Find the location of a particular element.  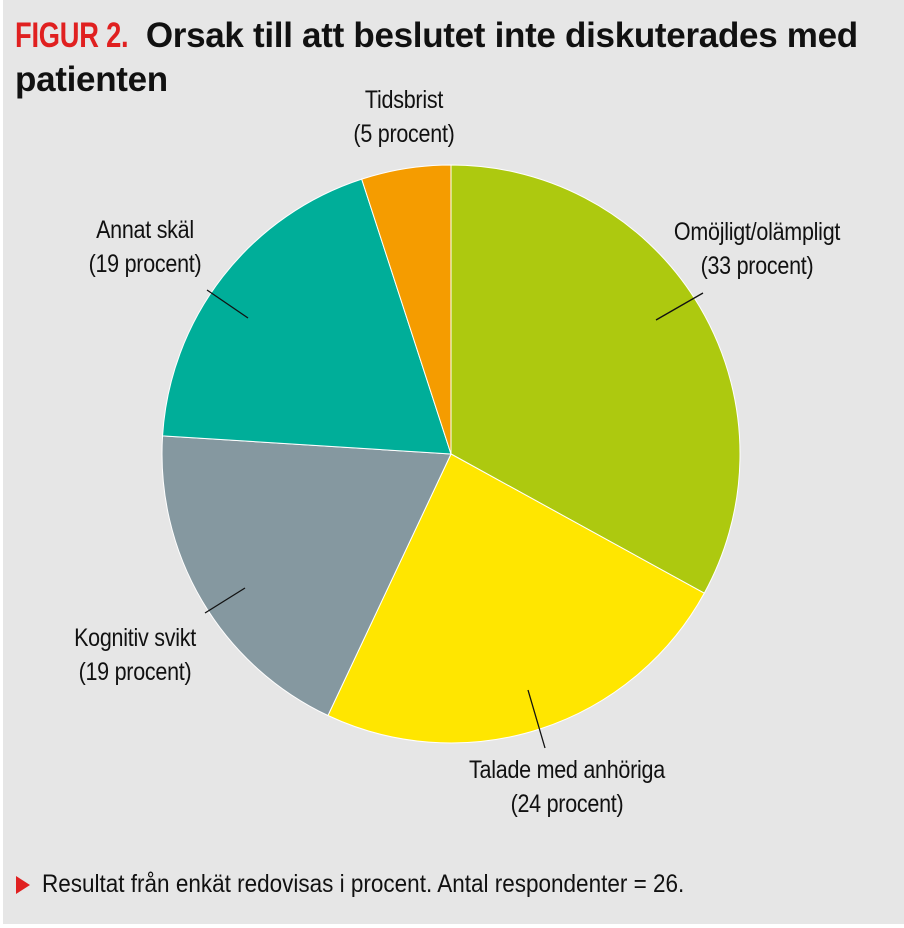

slice-label-name: Omöjligt/olämpligt is located at coordinates (757, 232).